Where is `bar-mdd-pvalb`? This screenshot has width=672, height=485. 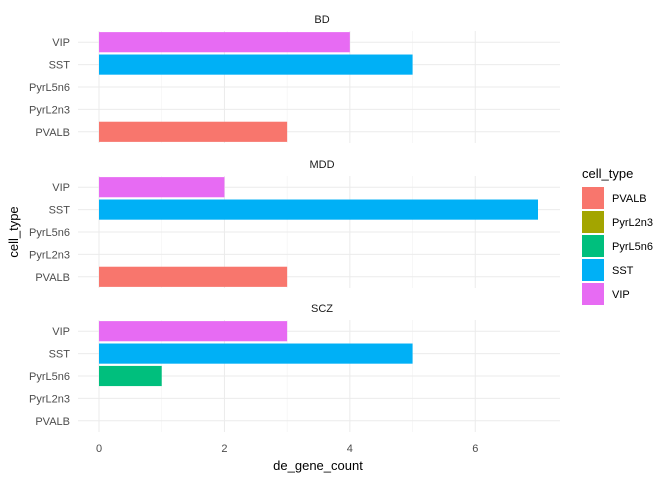 bar-mdd-pvalb is located at coordinates (193, 276).